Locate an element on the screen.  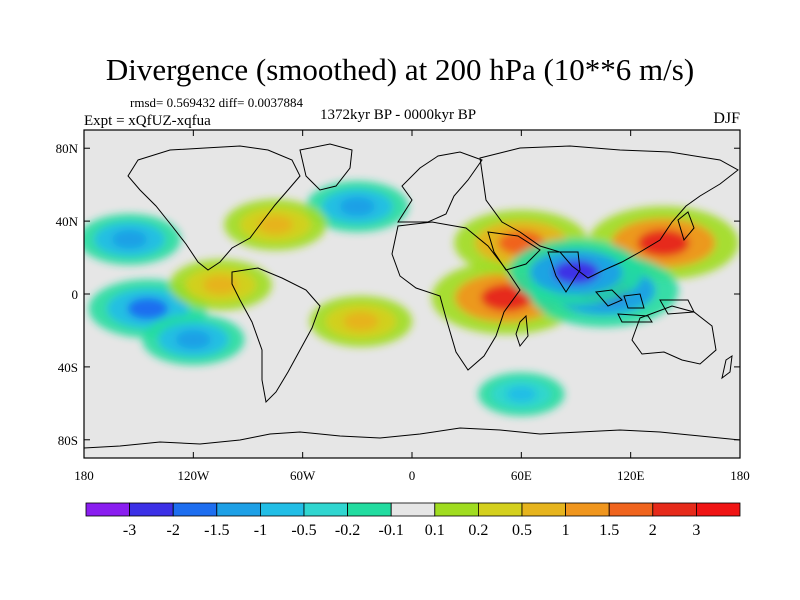
experiment-label: Expt = xQfUZ-xqfua is located at coordinates (147, 121).